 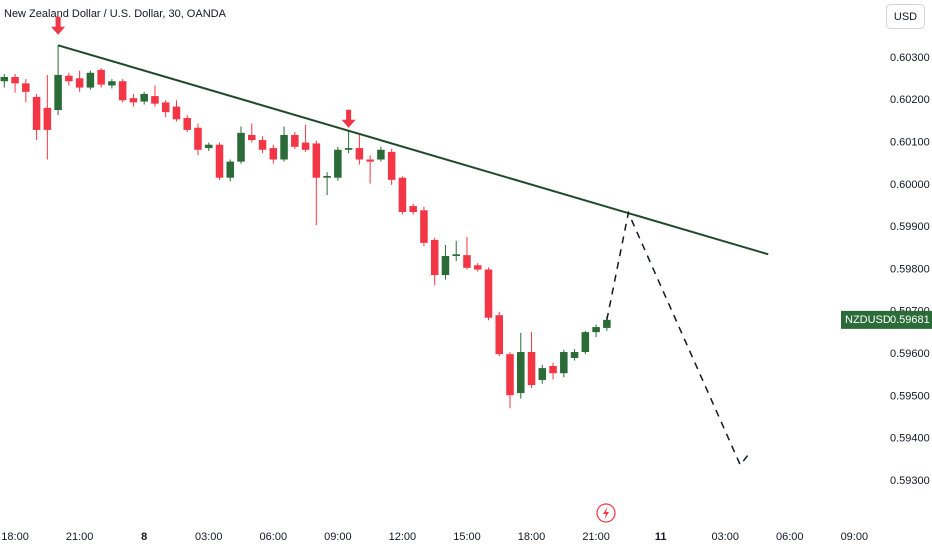 I want to click on x-tick-label: 15:00, so click(x=467, y=537).